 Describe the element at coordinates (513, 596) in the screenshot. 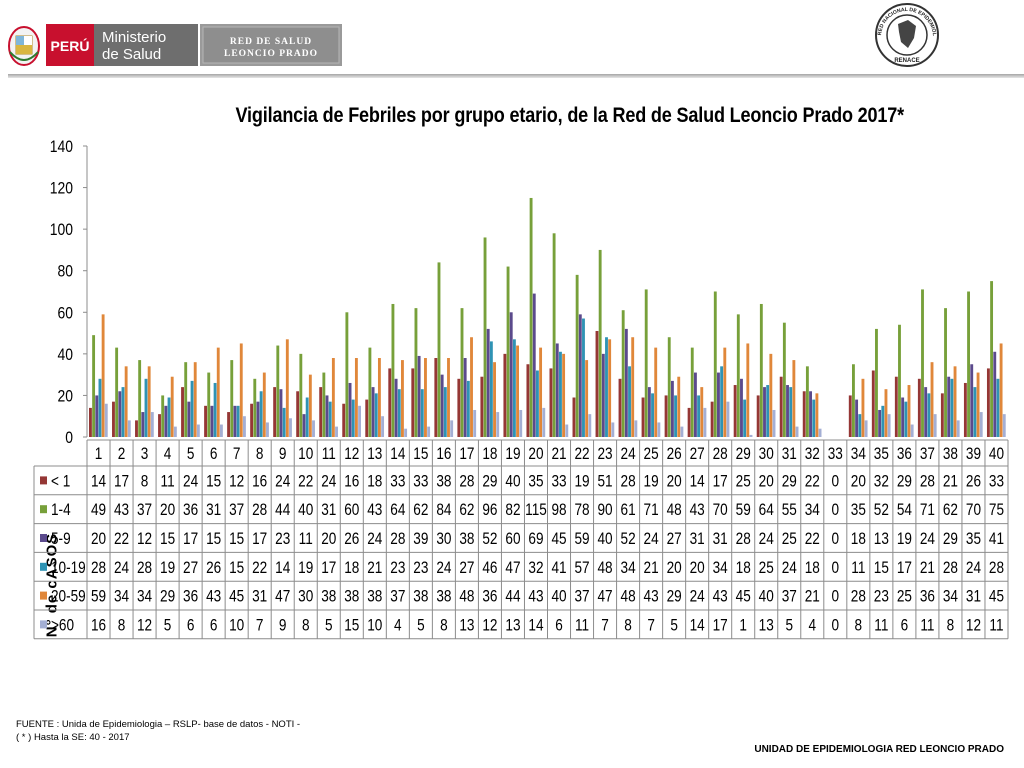

I see `data-label: 44` at that location.